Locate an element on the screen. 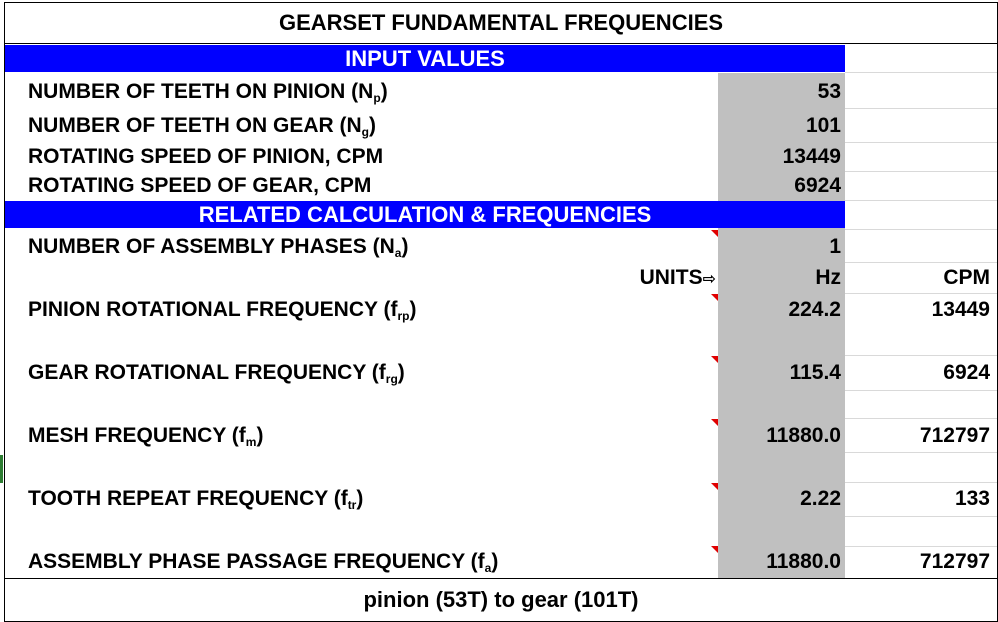 This screenshot has width=998, height=622. input-label-gear-speed: ROTATING SPEED OF GEAR, CPM is located at coordinates (200, 185).